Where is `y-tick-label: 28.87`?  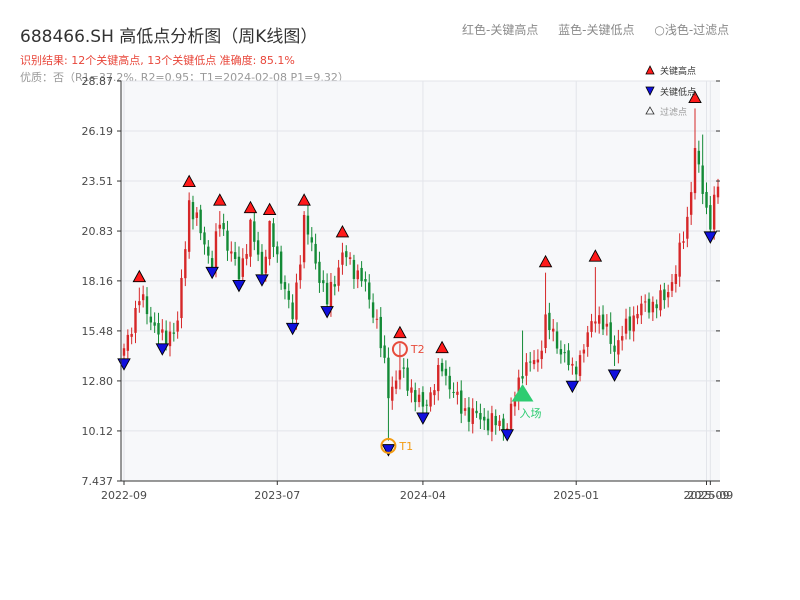
y-tick-label: 28.87 is located at coordinates (98, 81).